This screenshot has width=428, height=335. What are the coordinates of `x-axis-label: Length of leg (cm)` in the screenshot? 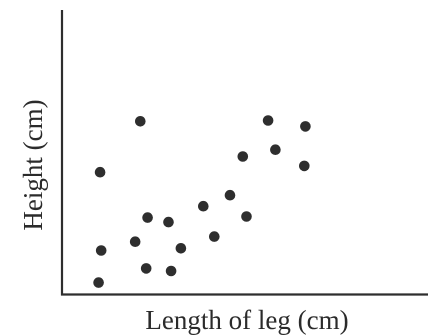 It's located at (246, 320).